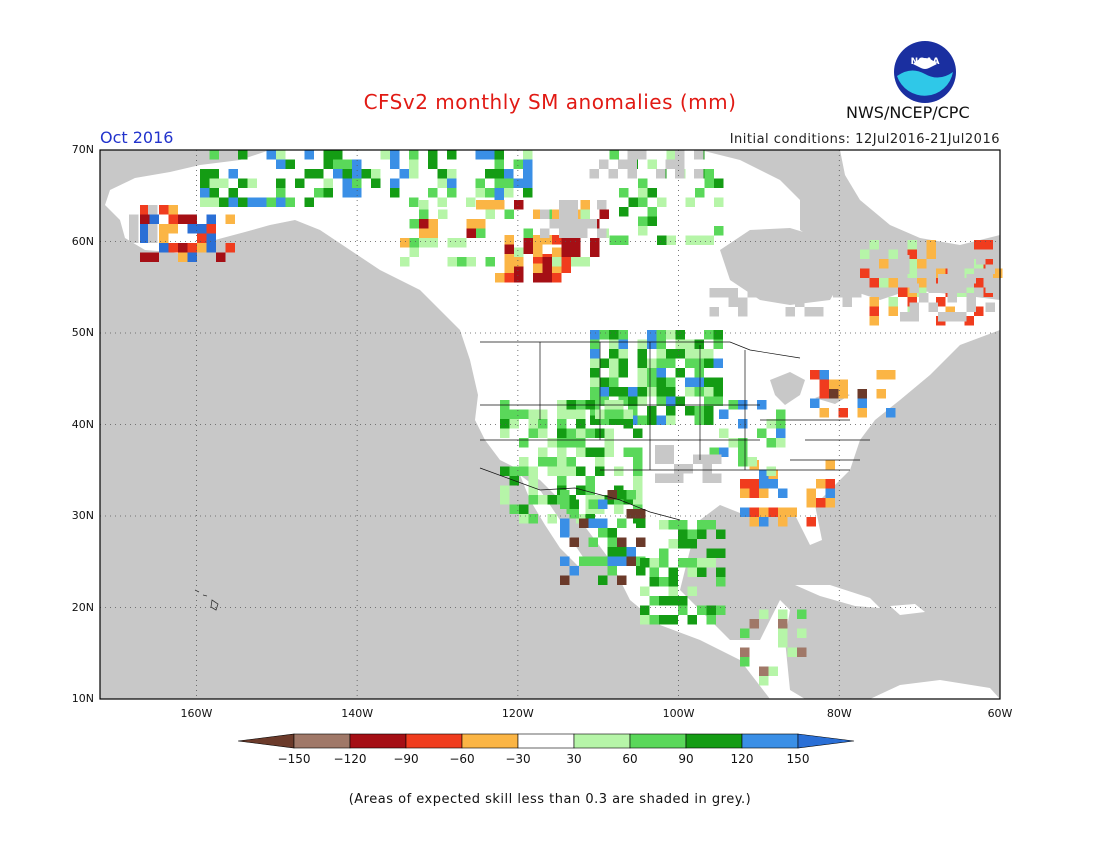 This screenshot has height=850, width=1100. Describe the element at coordinates (837, 596) in the screenshot. I see `cuba` at that location.